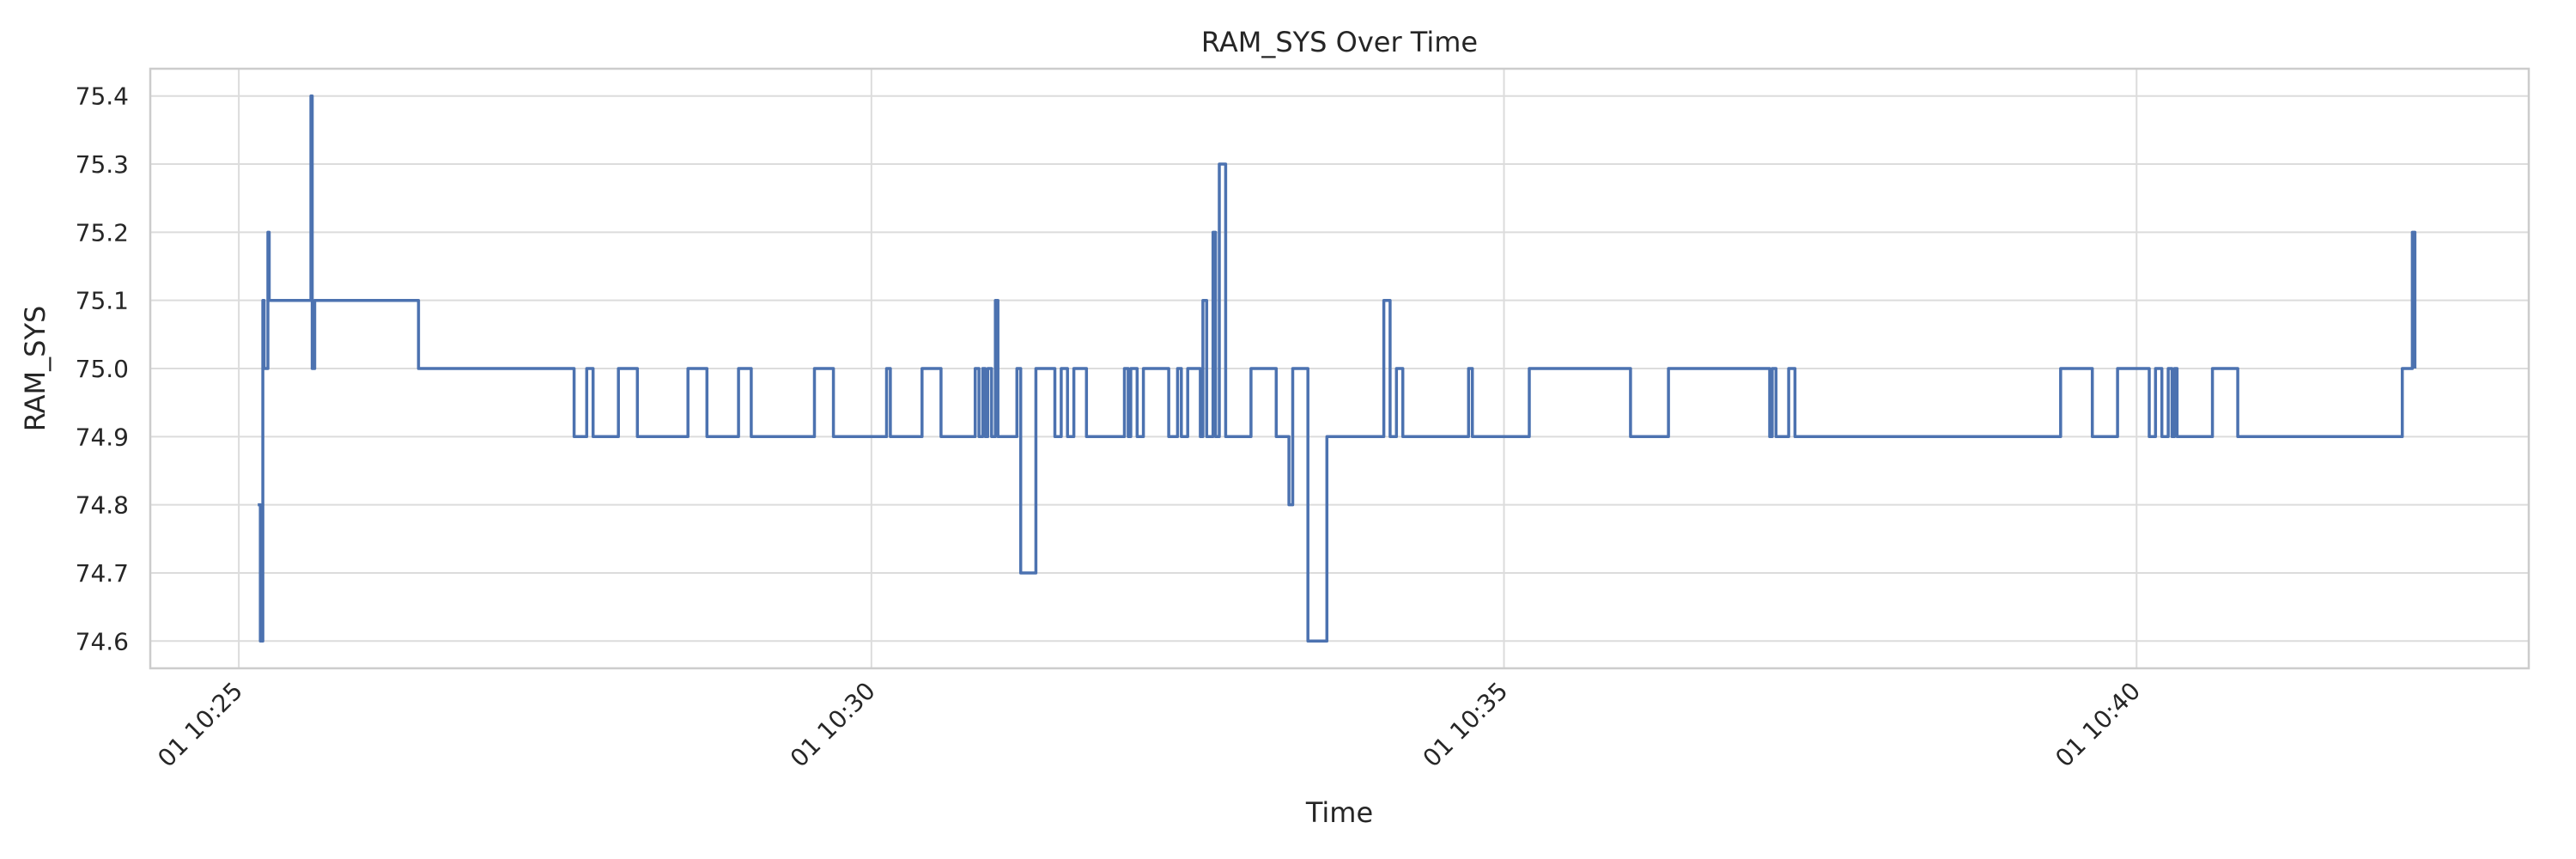 This screenshot has height=859, width=2576. What do you see at coordinates (2098, 725) in the screenshot?
I see `x-tick-label: 01 10:40` at bounding box center [2098, 725].